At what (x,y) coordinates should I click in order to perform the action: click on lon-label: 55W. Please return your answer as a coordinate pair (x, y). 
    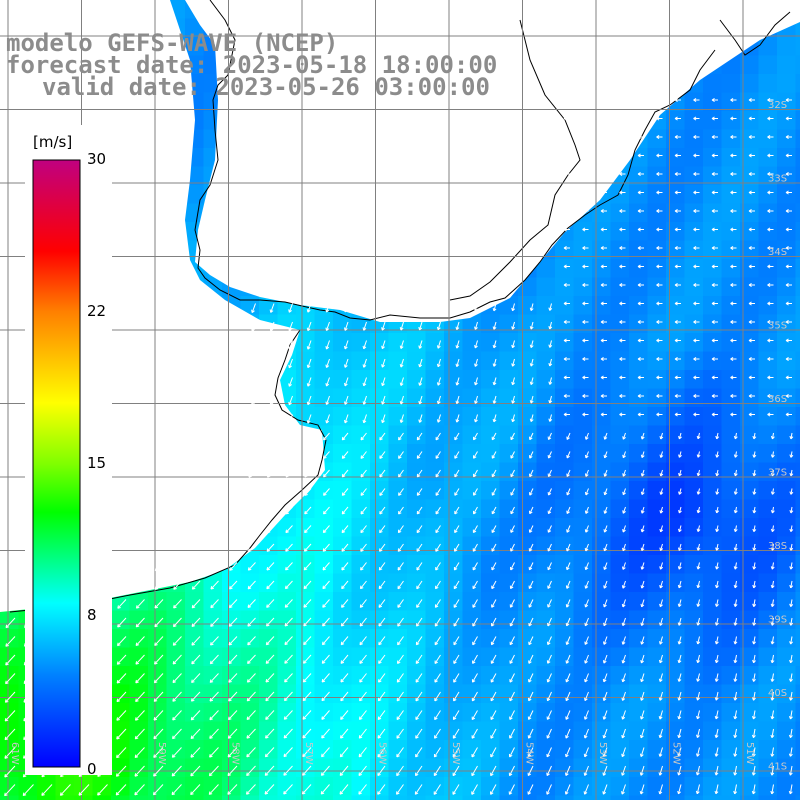
    Looking at the image, I should click on (455, 753).